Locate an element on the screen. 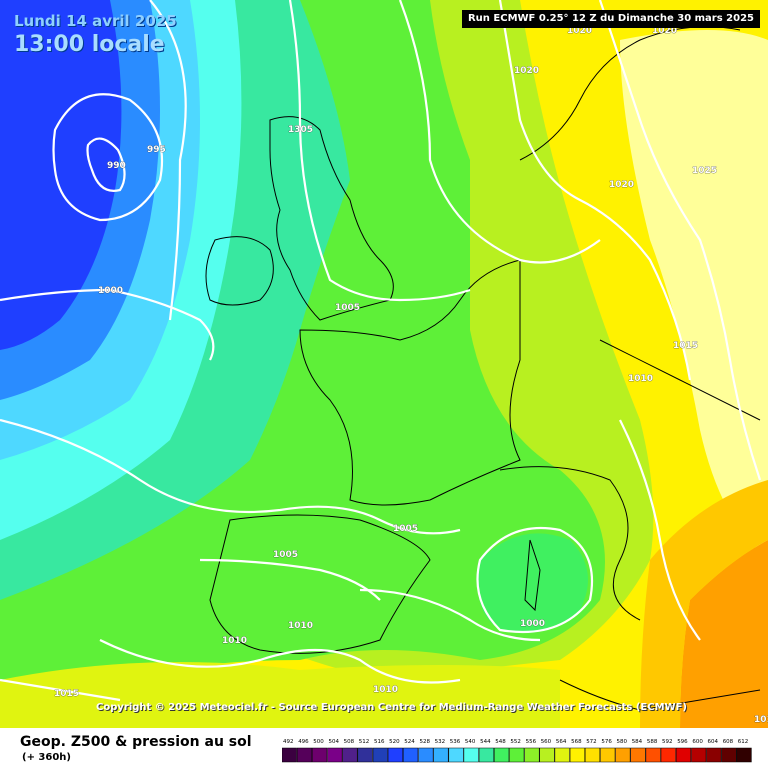 This screenshot has width=768, height=768. scale-tick-label: 576 is located at coordinates (606, 742).